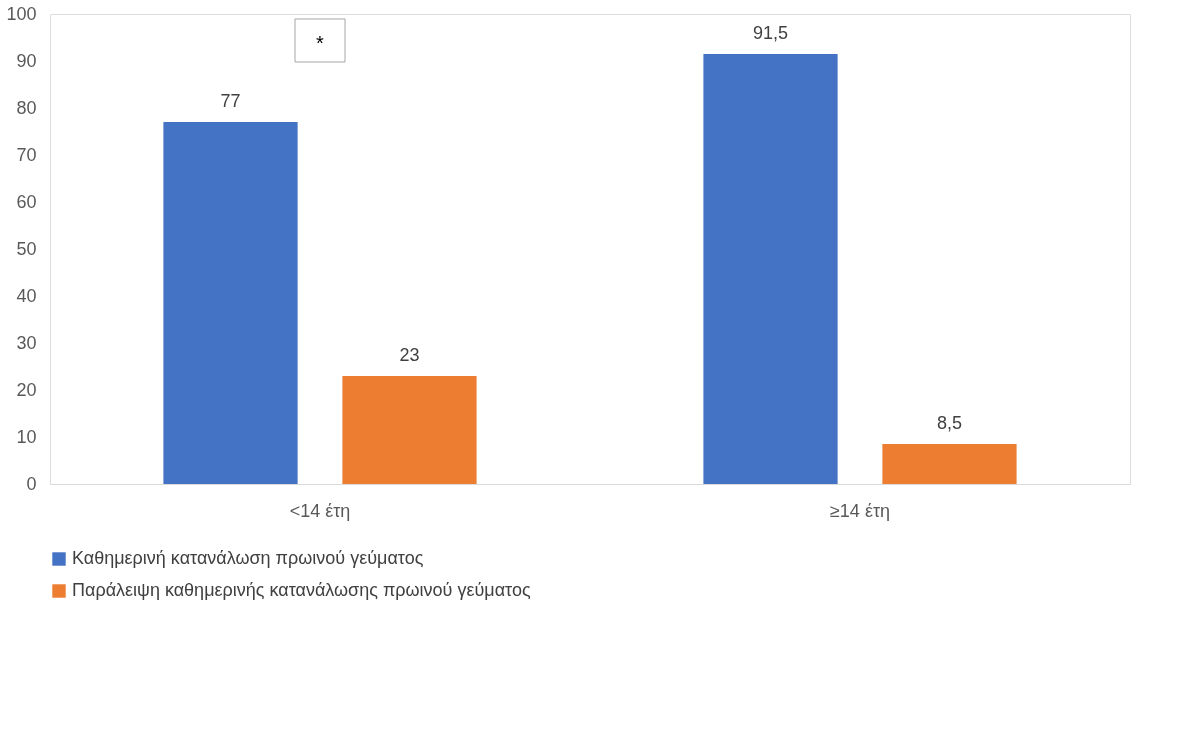 Image resolution: width=1203 pixels, height=729 pixels. I want to click on legend-label: Καθημερινή κατανάλωση πρωινού γεύματος, so click(248, 558).